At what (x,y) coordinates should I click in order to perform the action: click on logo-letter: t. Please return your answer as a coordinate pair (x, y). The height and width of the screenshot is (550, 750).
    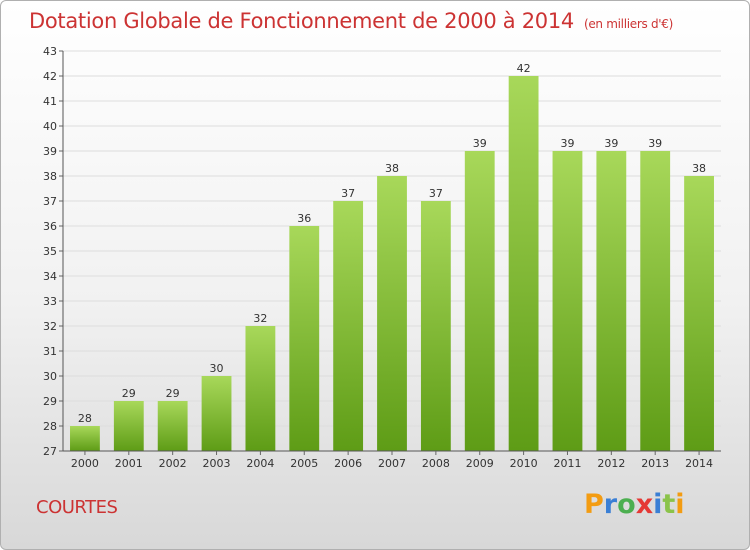
    Looking at the image, I should click on (669, 504).